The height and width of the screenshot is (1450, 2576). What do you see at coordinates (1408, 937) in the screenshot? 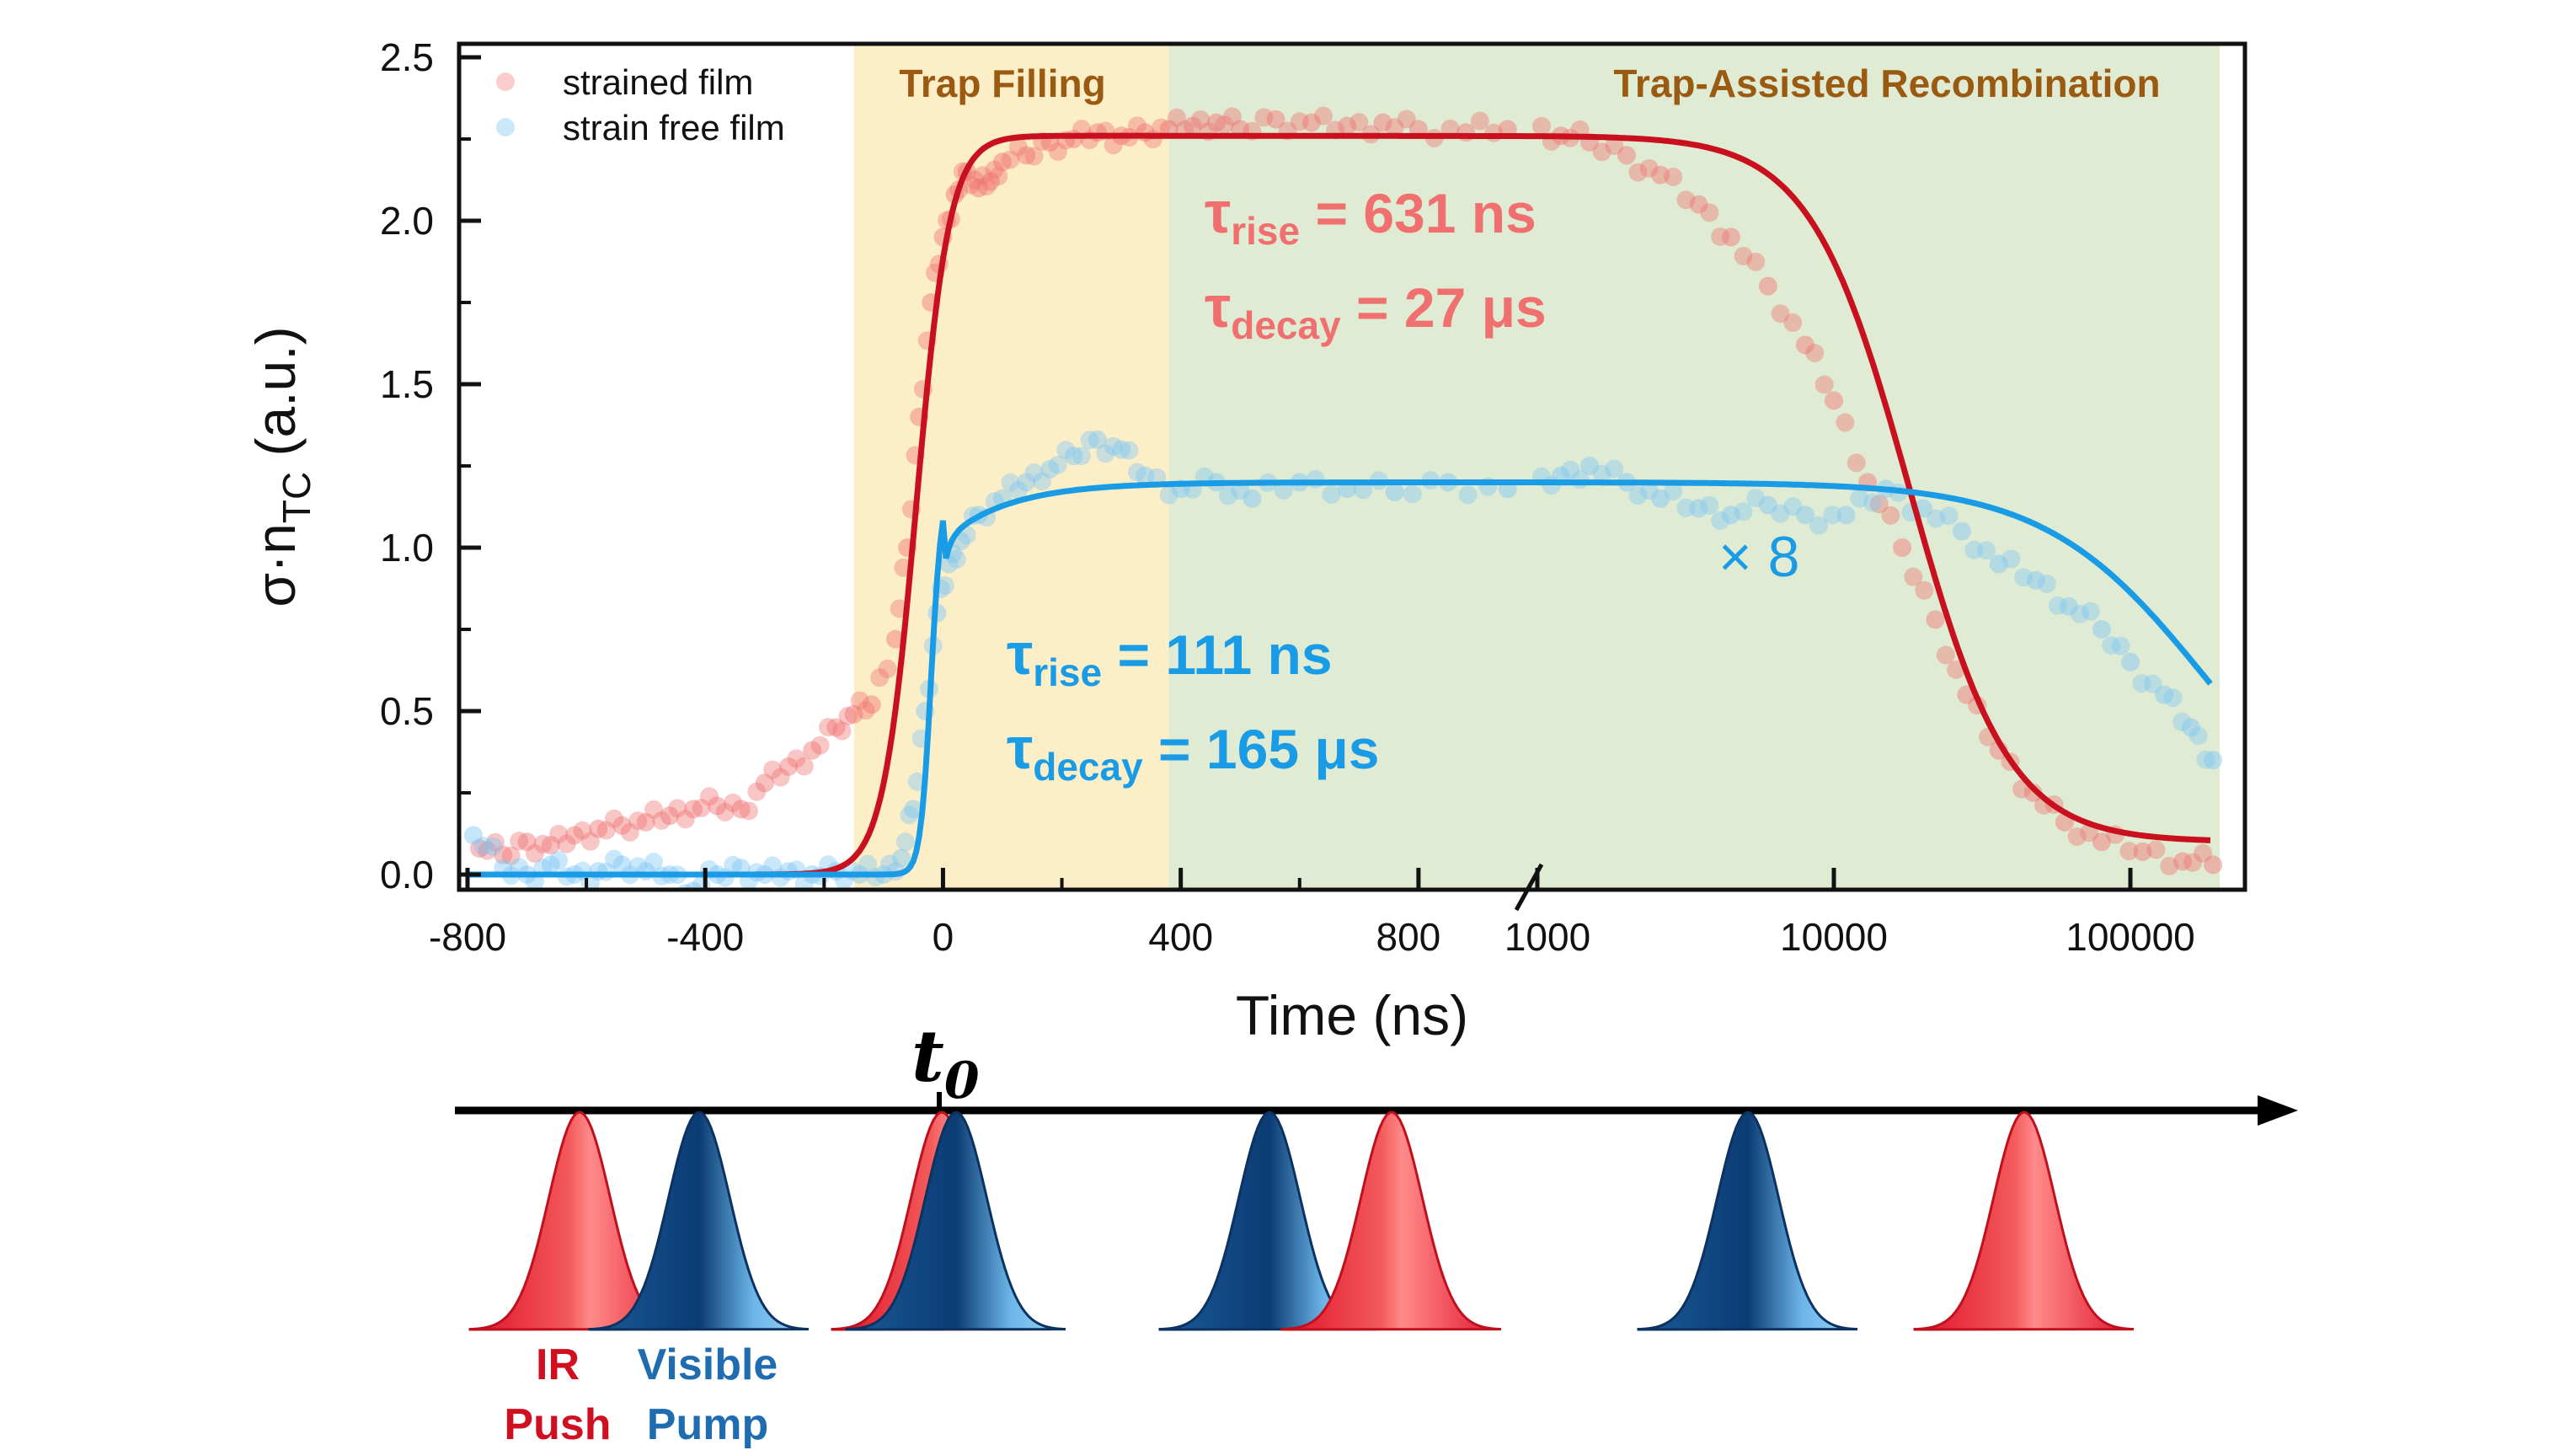
I see `x-tick-label: 800` at bounding box center [1408, 937].